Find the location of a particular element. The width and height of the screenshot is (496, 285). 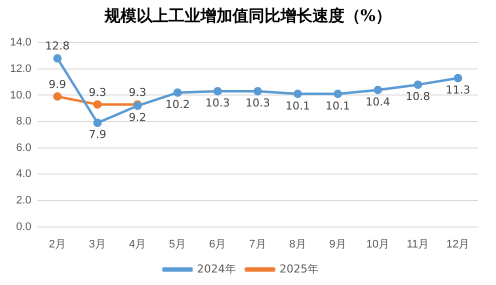

legend-label: 2024年 is located at coordinates (216, 269).